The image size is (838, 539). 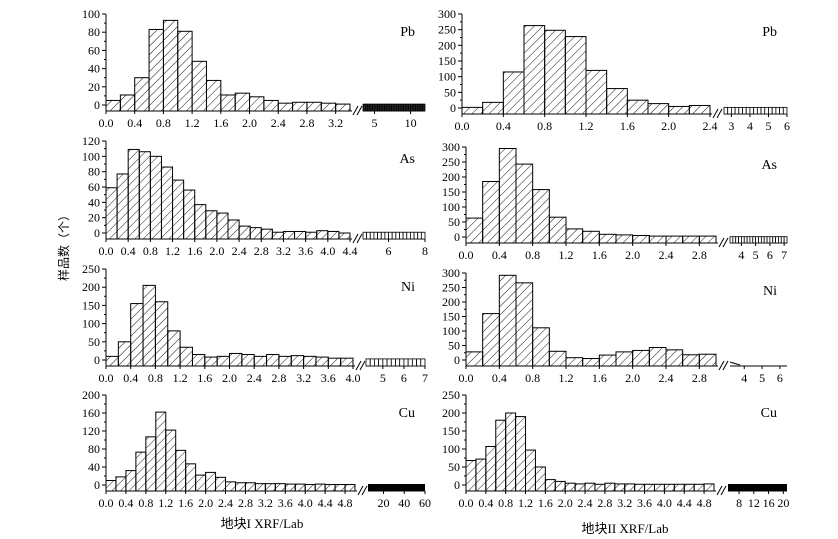 I want to click on y-tick-label: 40, so click(x=94, y=467).